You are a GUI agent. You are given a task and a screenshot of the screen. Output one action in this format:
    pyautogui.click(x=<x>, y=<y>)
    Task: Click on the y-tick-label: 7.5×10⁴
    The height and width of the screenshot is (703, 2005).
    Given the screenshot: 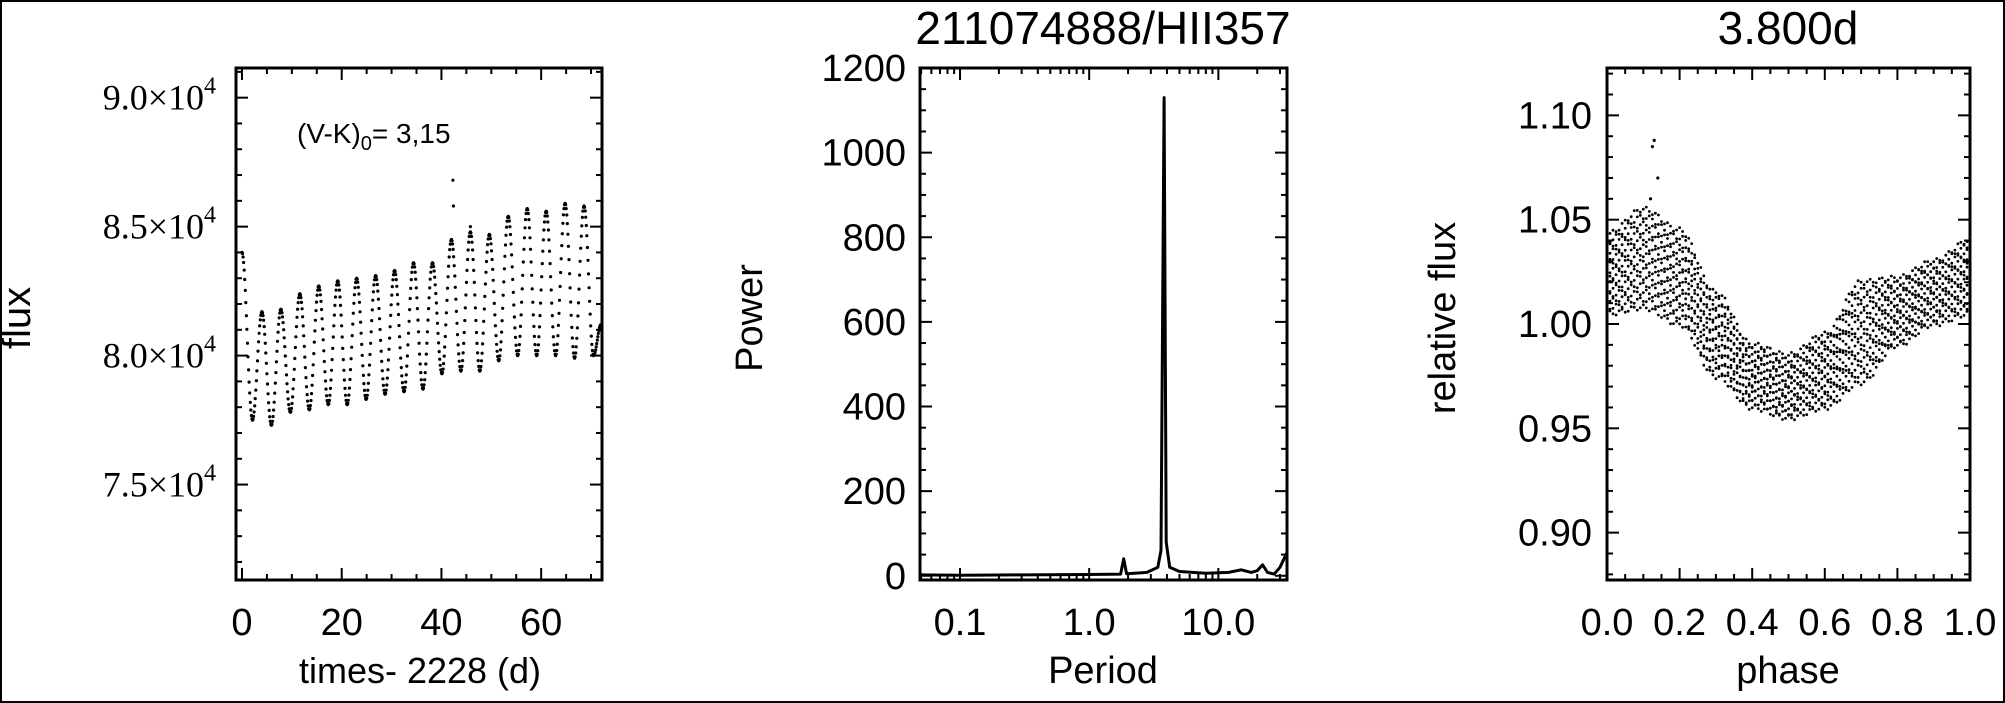 What is the action you would take?
    pyautogui.click(x=159, y=483)
    